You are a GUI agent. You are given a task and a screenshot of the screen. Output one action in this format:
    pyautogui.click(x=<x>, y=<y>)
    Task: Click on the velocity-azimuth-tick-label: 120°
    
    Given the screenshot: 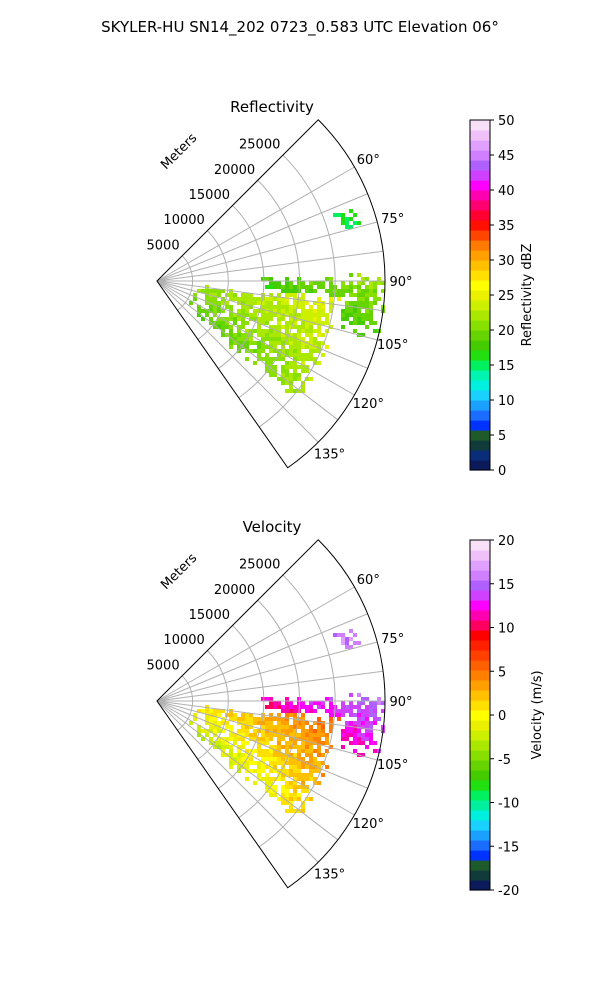 What is the action you would take?
    pyautogui.click(x=368, y=824)
    